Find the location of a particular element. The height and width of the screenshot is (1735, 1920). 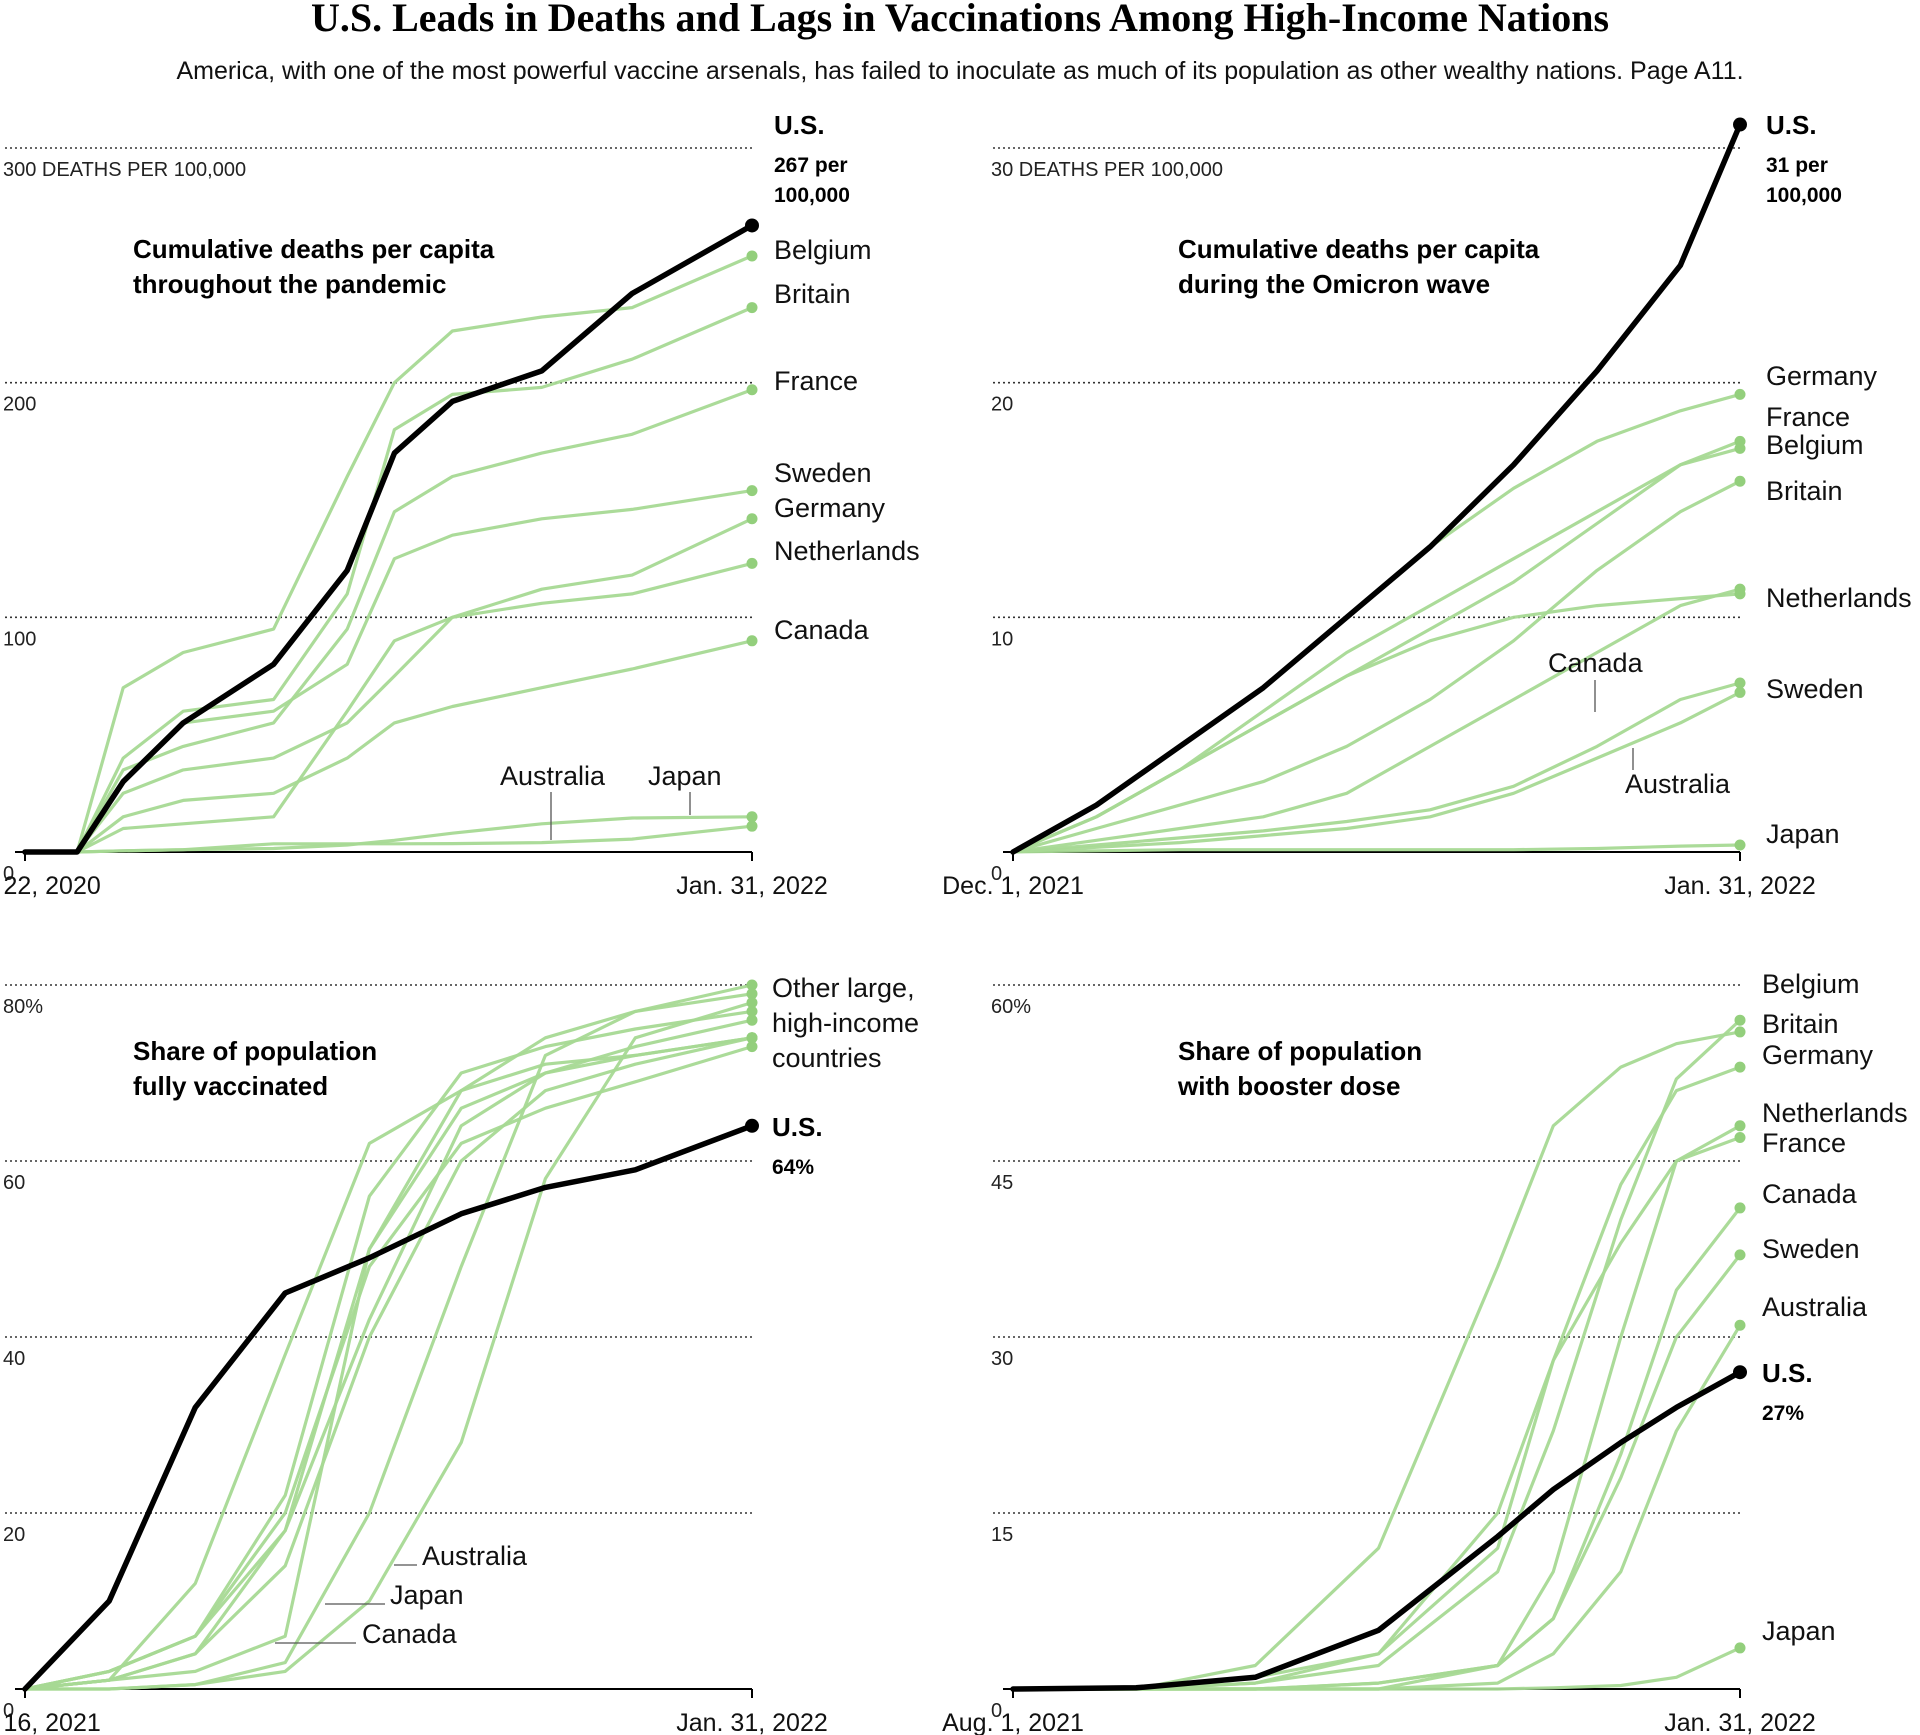

end-label-canada: Canada is located at coordinates (1810, 1194).